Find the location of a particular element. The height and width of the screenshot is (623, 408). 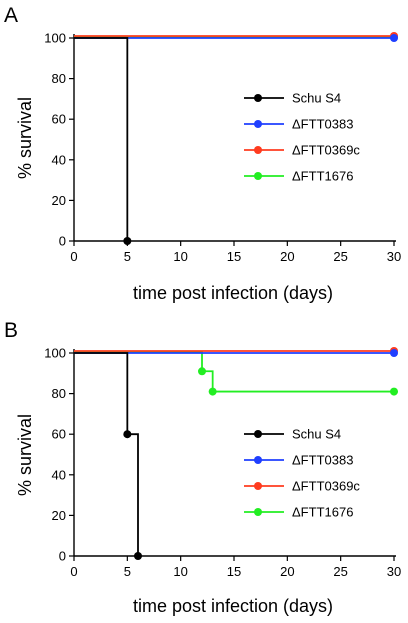

series-line-ftt1676 is located at coordinates (234, 372).